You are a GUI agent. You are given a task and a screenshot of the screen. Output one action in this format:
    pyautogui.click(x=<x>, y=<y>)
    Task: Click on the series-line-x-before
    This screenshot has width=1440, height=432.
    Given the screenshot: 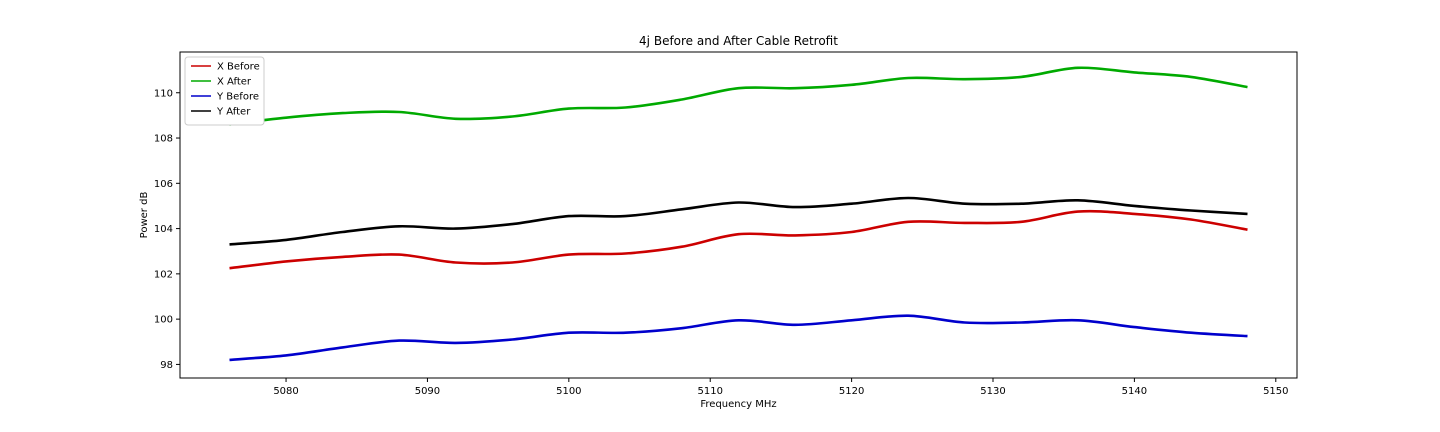 What is the action you would take?
    pyautogui.click(x=738, y=239)
    